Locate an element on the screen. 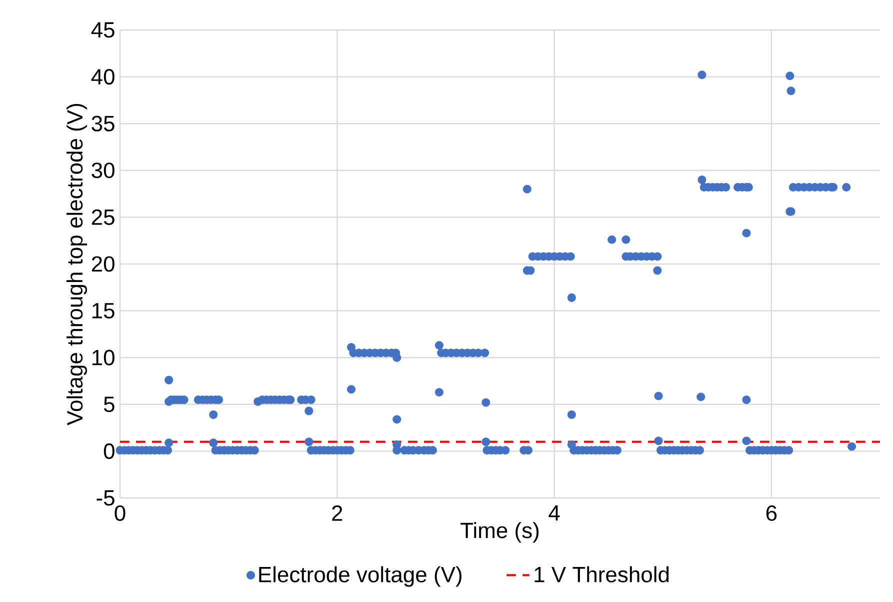  y-tick-label: 10 is located at coordinates (103, 358).